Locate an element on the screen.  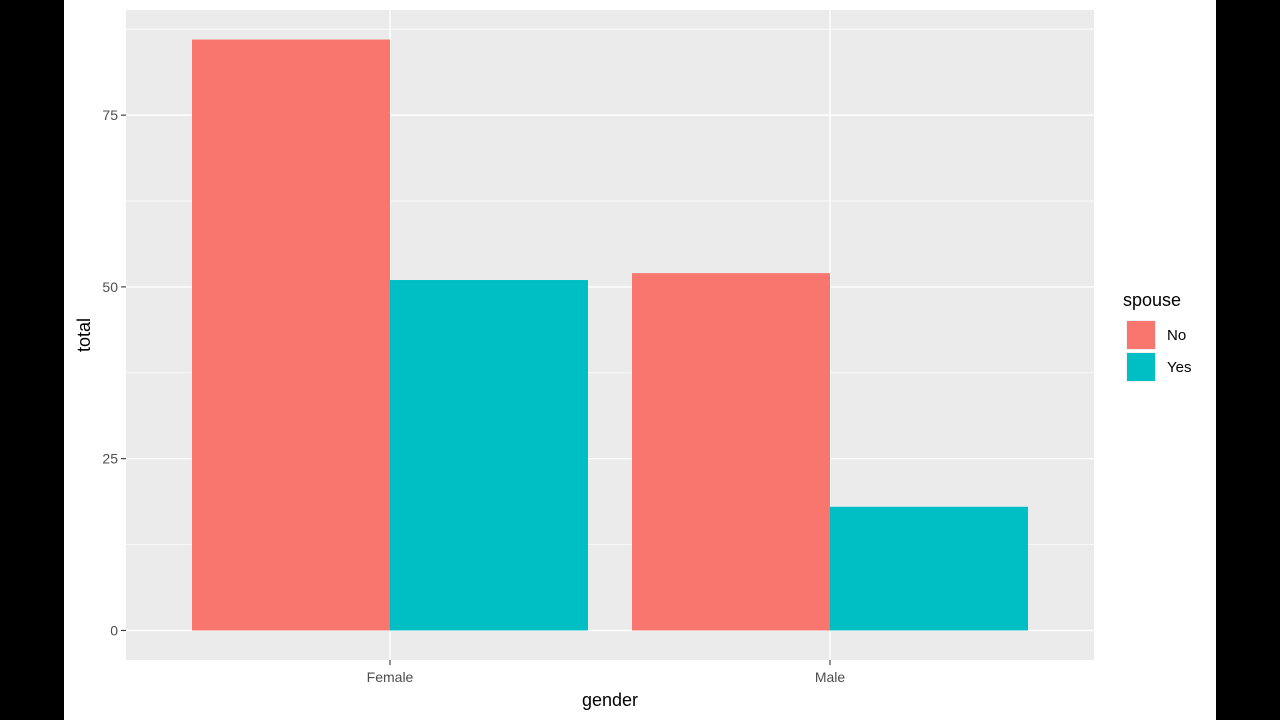
y-axis: 0 25 50 75 is located at coordinates (114, 372).